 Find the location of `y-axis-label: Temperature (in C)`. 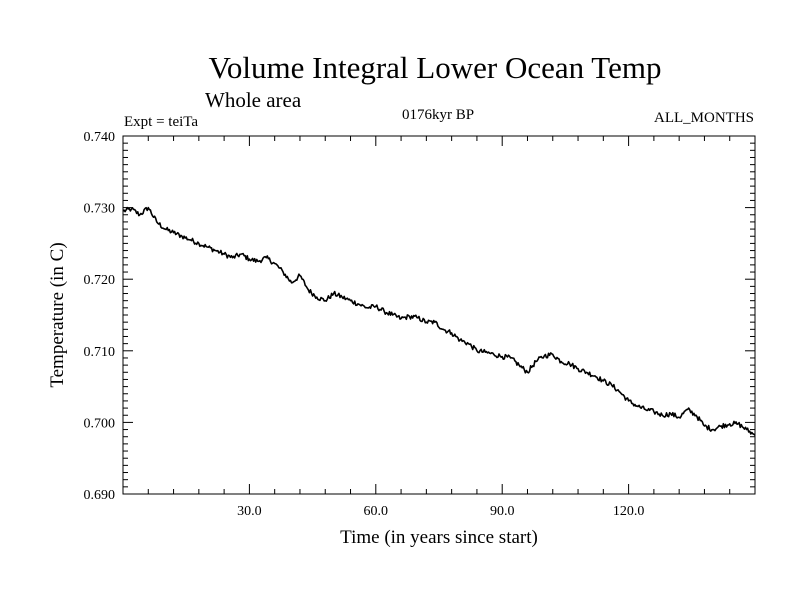

y-axis-label: Temperature (in C) is located at coordinates (57, 314).